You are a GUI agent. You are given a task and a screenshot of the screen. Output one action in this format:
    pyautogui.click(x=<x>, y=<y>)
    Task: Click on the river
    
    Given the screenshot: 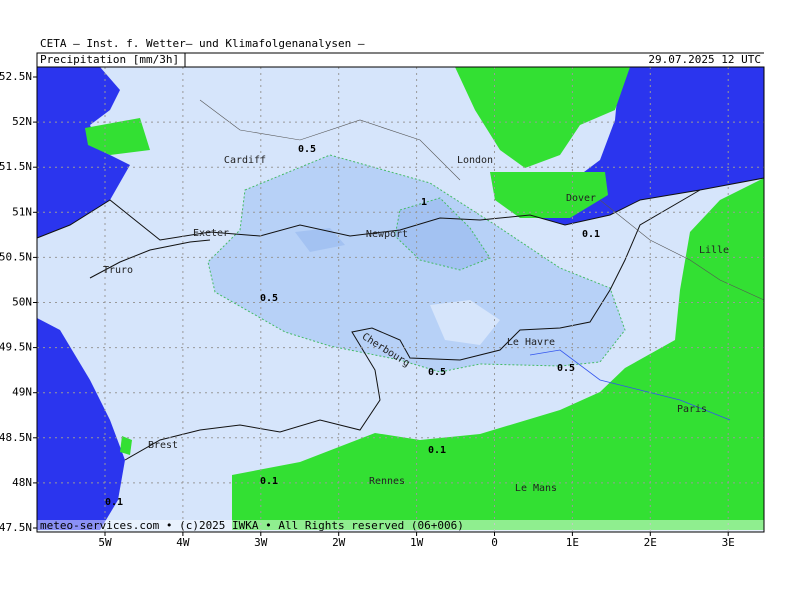 What is the action you would take?
    pyautogui.click(x=630, y=385)
    